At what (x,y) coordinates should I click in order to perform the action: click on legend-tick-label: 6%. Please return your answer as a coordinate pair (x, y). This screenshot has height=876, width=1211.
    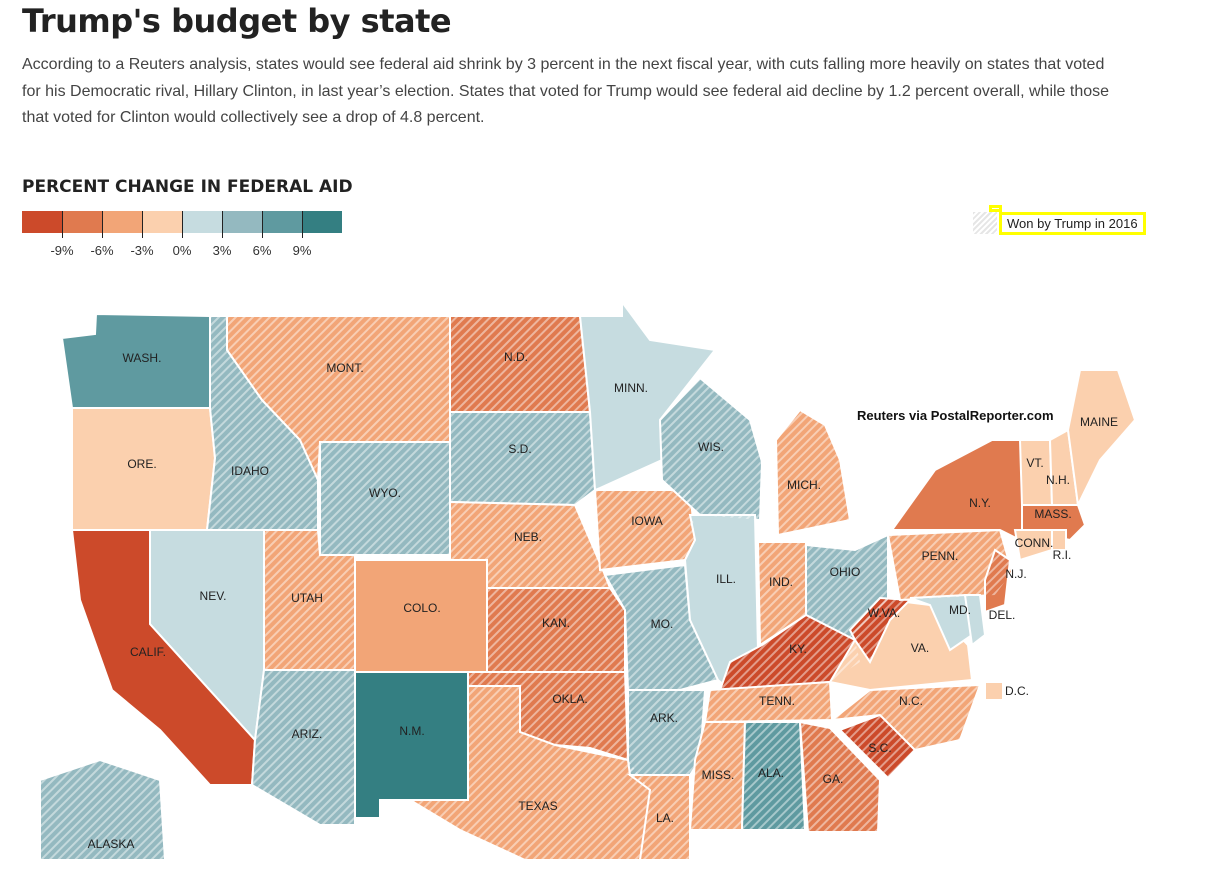
    Looking at the image, I should click on (262, 250).